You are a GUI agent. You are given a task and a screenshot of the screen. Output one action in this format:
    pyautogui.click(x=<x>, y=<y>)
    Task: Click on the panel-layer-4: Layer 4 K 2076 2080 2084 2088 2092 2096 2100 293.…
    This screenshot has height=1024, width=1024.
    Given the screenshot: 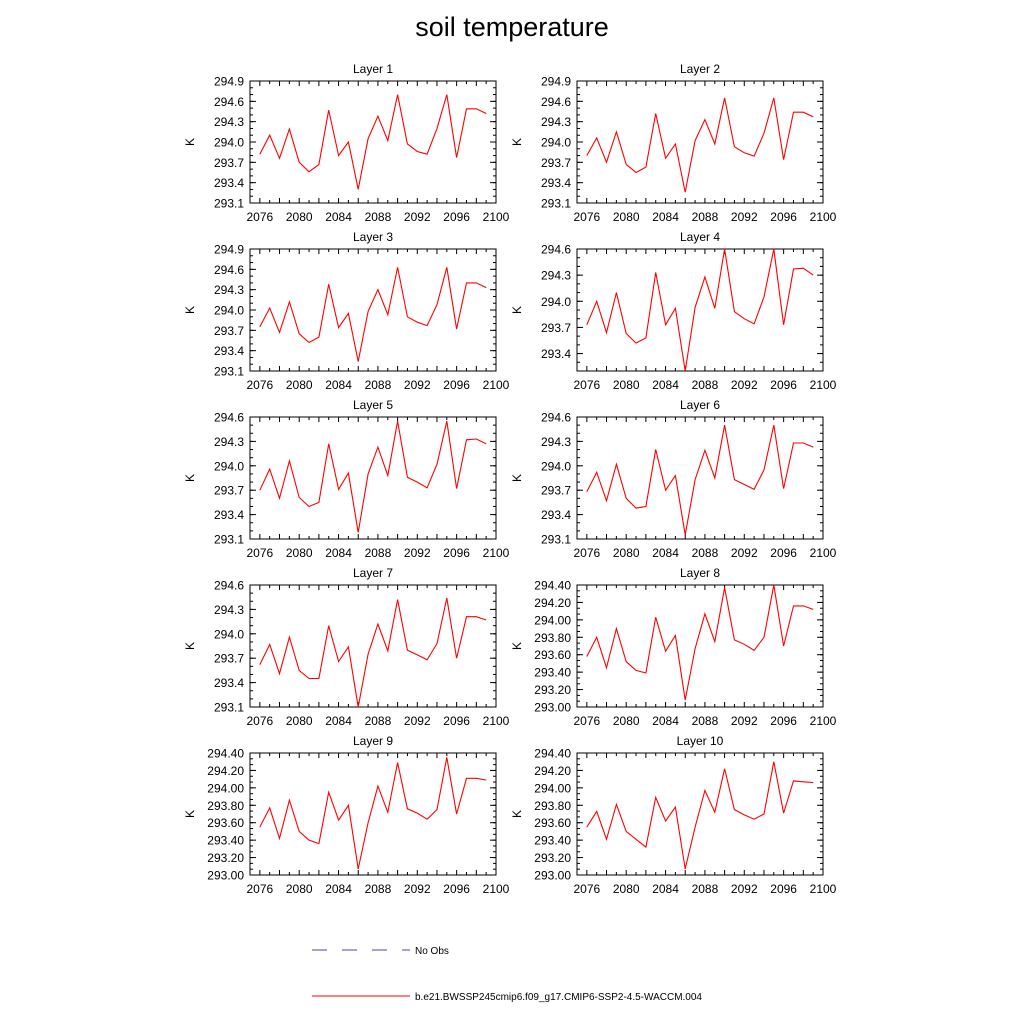 What is the action you would take?
    pyautogui.click(x=673, y=311)
    